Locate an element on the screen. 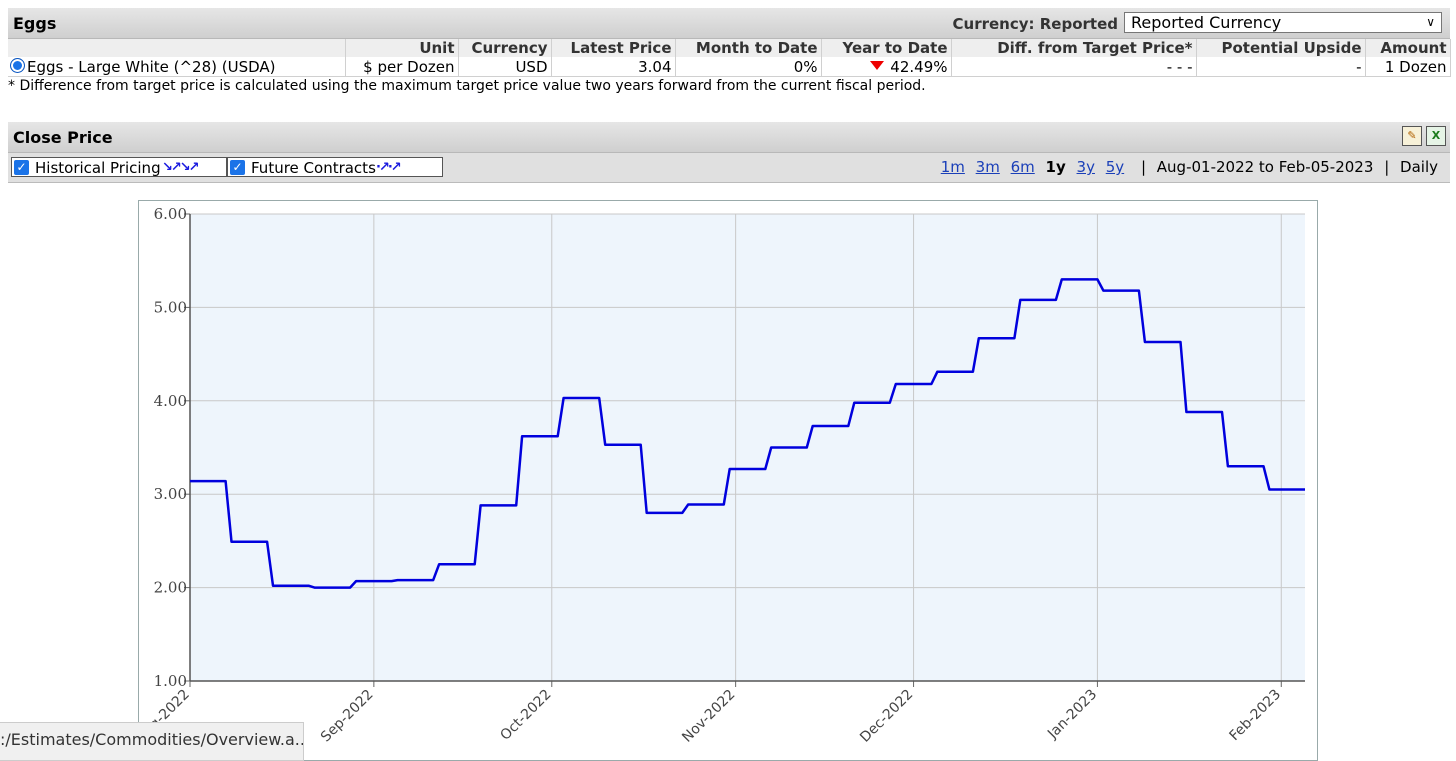 The width and height of the screenshot is (1456, 761). range-3m: 3m is located at coordinates (987, 167).